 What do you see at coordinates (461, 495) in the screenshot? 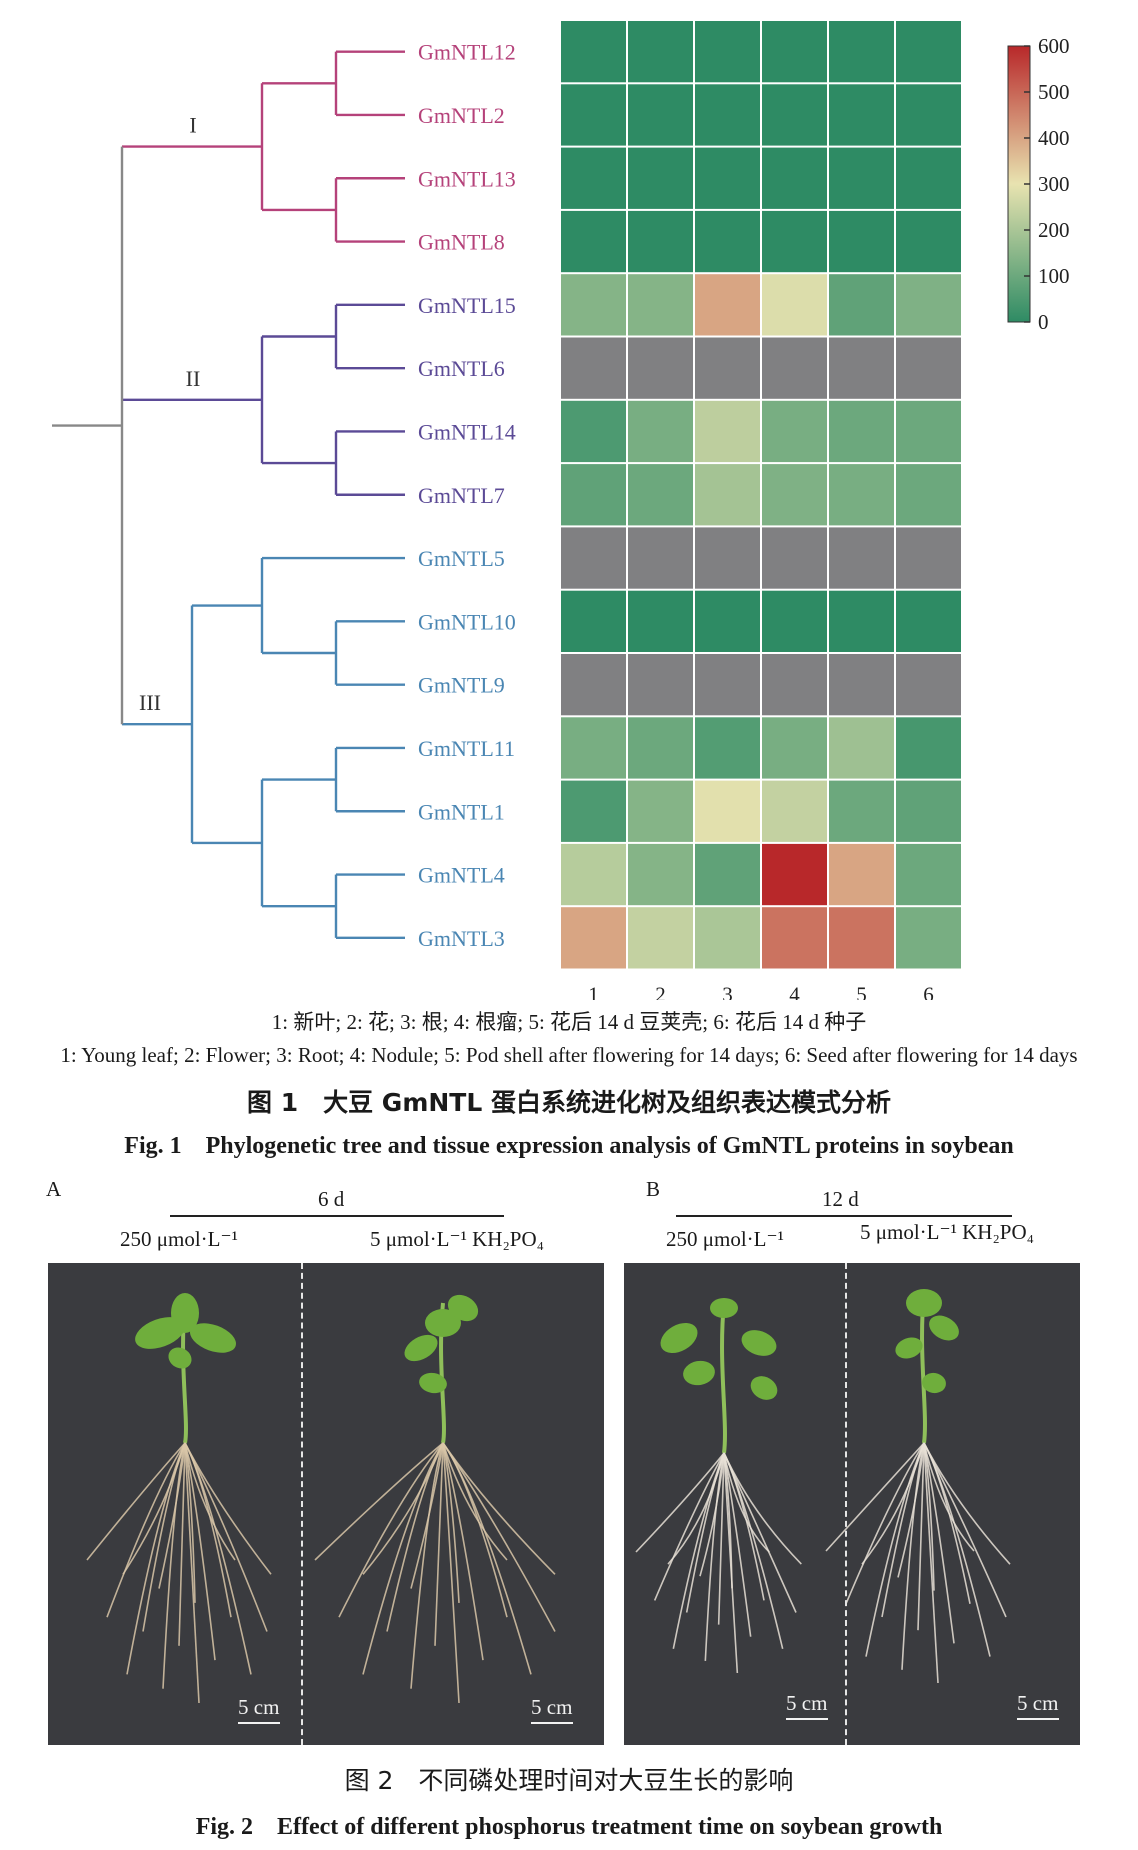
I see `gene-label: GmNTL7` at bounding box center [461, 495].